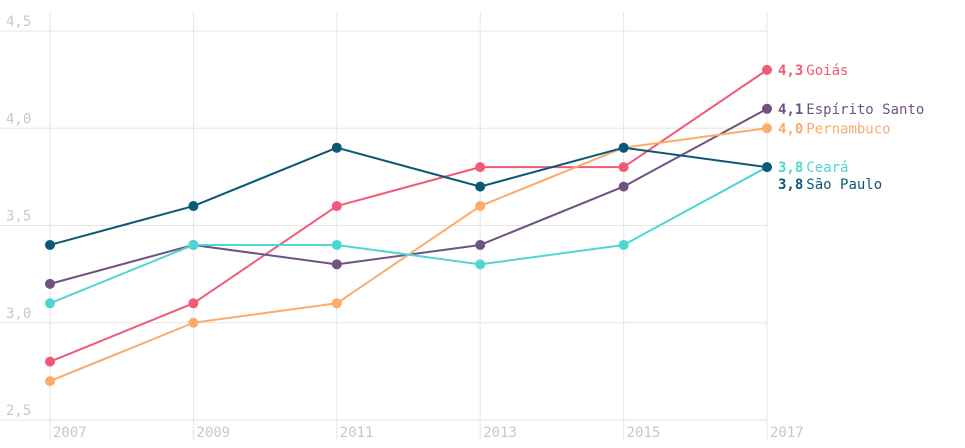  I want to click on end-label: 4,1 Espírito Santo, so click(851, 110).